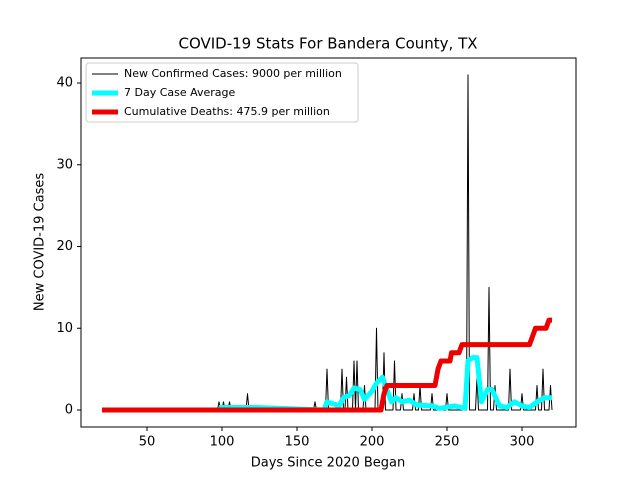  What do you see at coordinates (222, 442) in the screenshot?
I see `x-tick-label: 100` at bounding box center [222, 442].